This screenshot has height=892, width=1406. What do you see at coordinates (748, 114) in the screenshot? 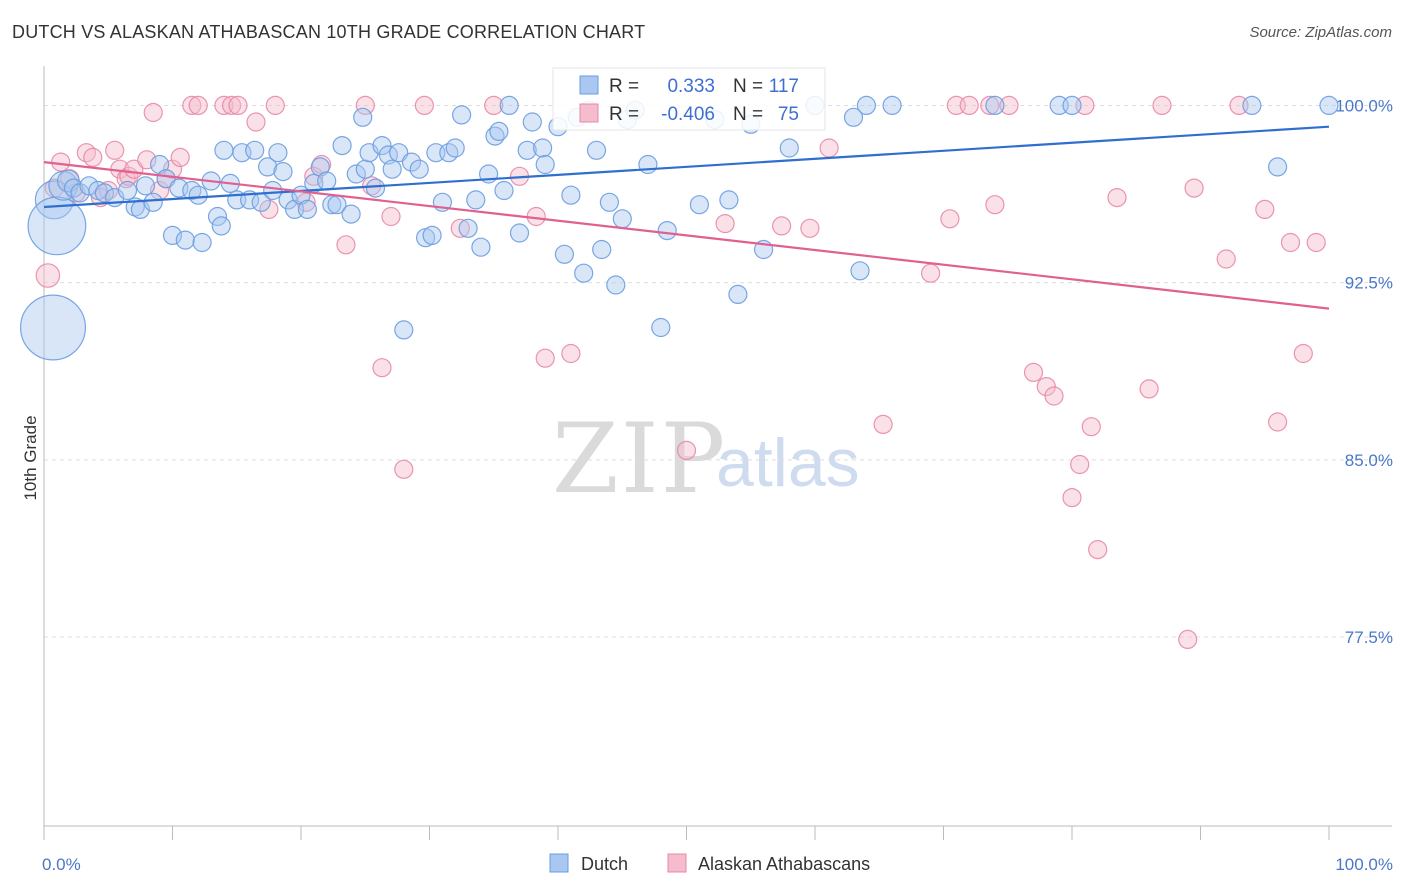
I see `stats-athabascan-n-label: N =` at bounding box center [748, 114].